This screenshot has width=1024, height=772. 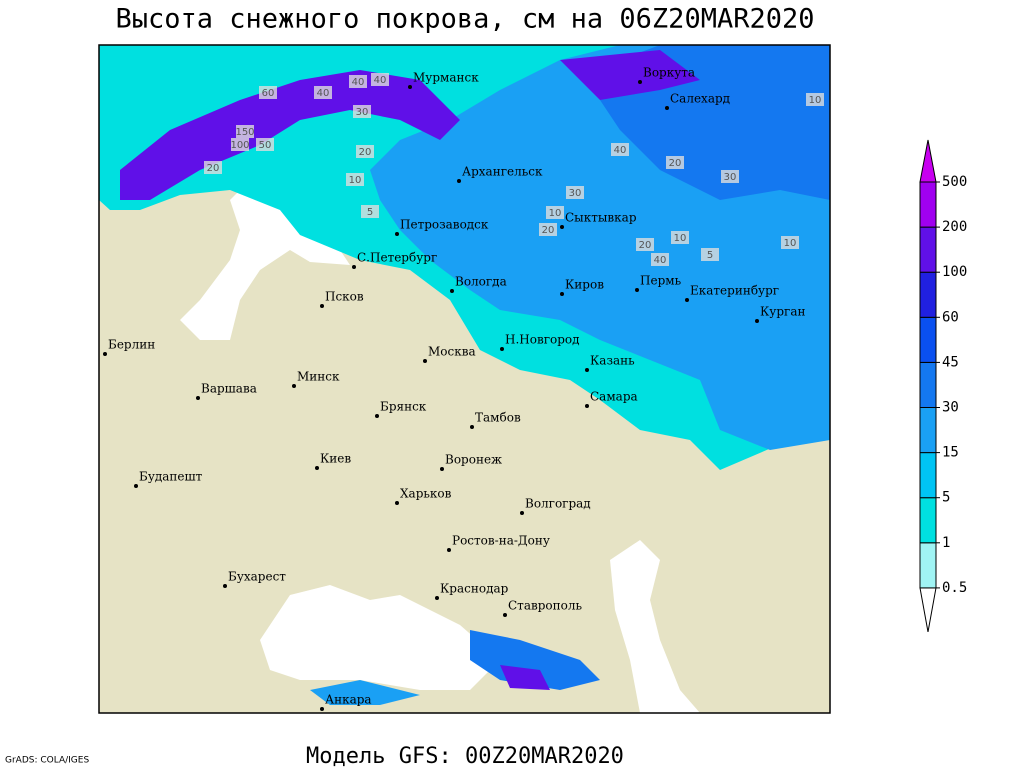 I want to click on colorbar-label: 45, so click(x=950, y=362).